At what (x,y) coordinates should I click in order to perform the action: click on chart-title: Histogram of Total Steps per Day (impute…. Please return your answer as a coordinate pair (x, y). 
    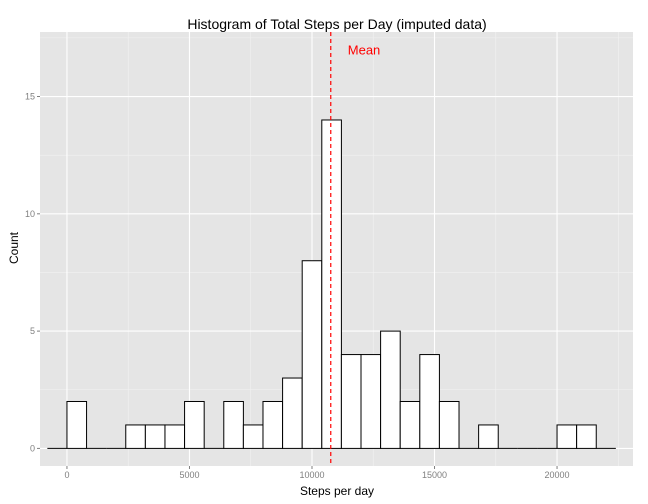
    Looking at the image, I should click on (336, 24).